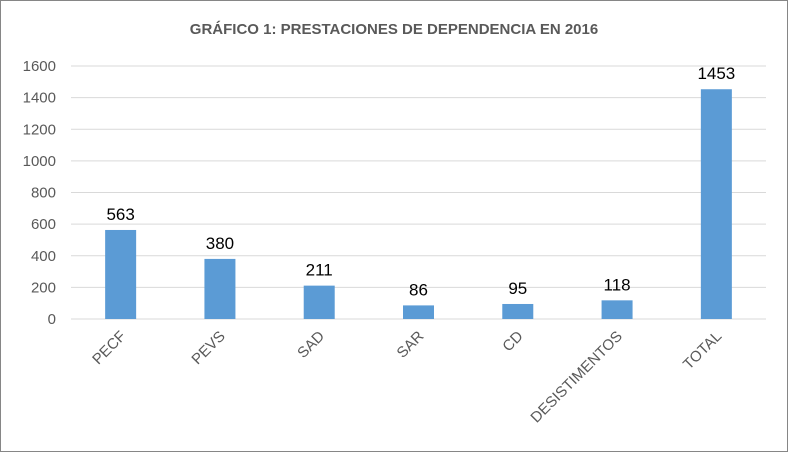  What do you see at coordinates (617, 284) in the screenshot?
I see `data-label: 118` at bounding box center [617, 284].